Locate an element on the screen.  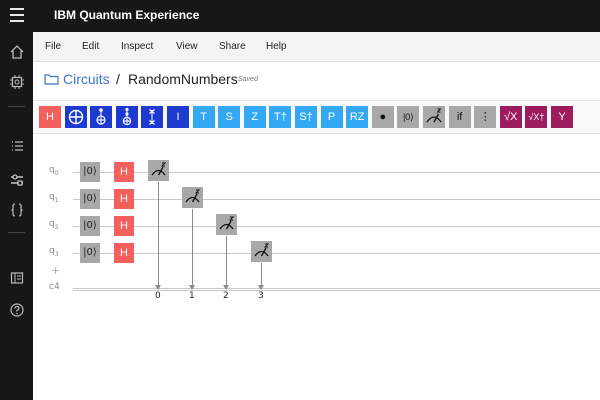
identity-gate: I is located at coordinates (178, 117).